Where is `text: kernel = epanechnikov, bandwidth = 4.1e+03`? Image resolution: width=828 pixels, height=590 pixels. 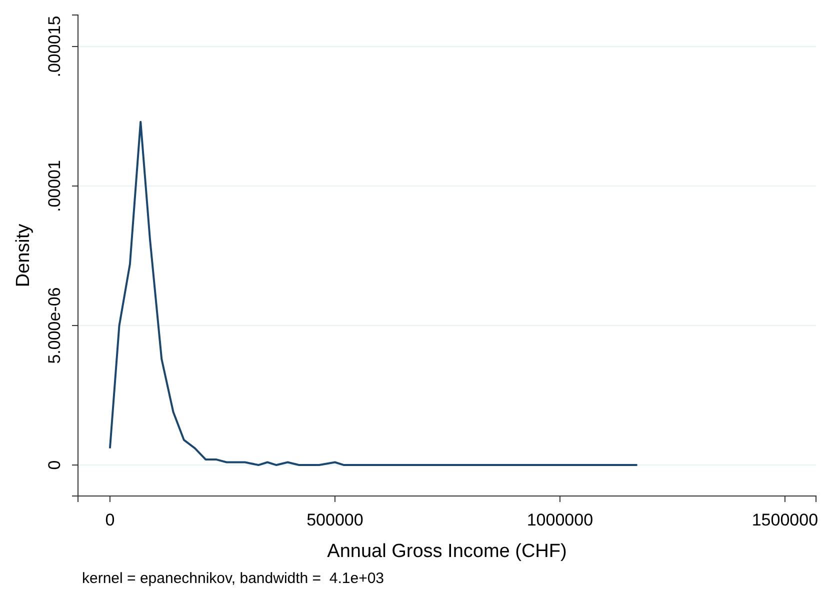 text: kernel = epanechnikov, bandwidth = 4.1e+03 is located at coordinates (233, 578).